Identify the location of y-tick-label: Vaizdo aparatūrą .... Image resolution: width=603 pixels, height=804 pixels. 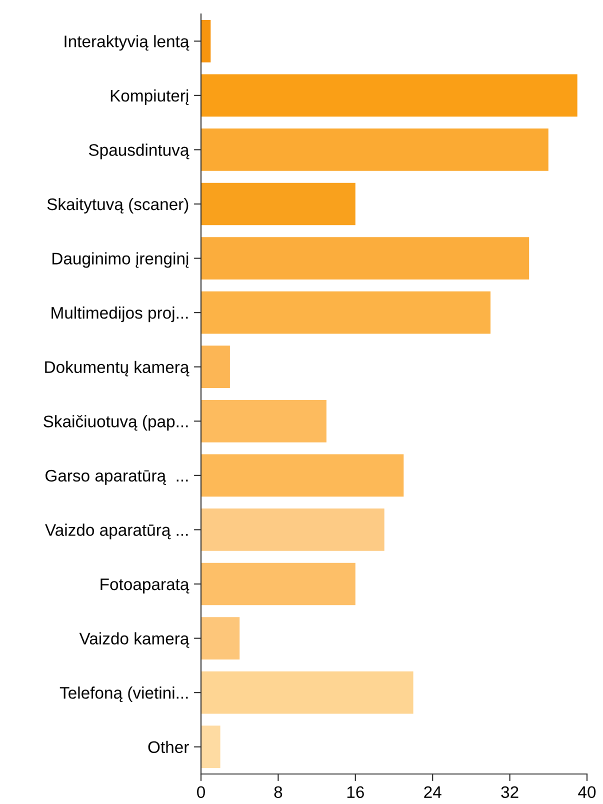
(116, 532).